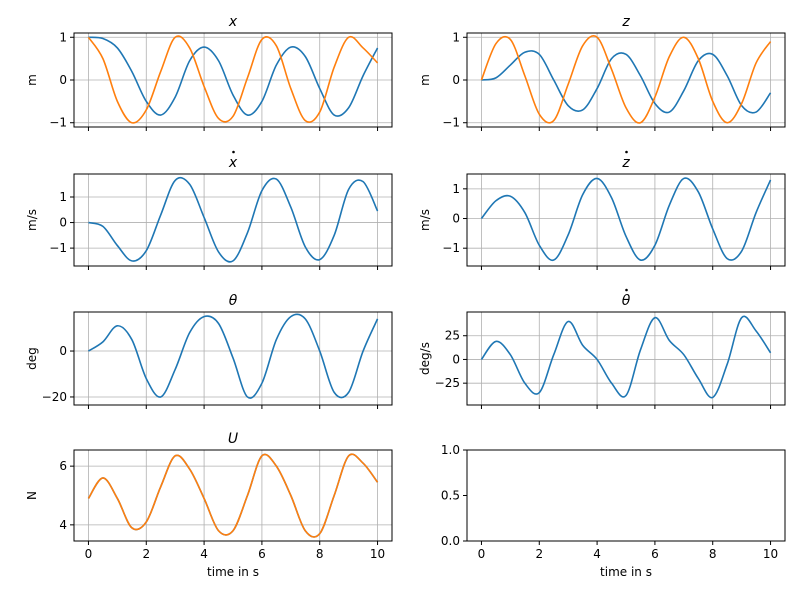 The image size is (800, 600). I want to click on y-tick-label: 0.0, so click(450, 541).